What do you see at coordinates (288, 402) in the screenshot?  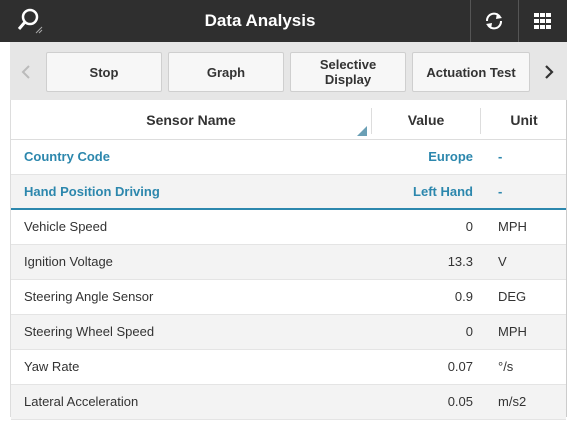 I see `table-row: Lateral Acceleration 0.05 m/s2` at bounding box center [288, 402].